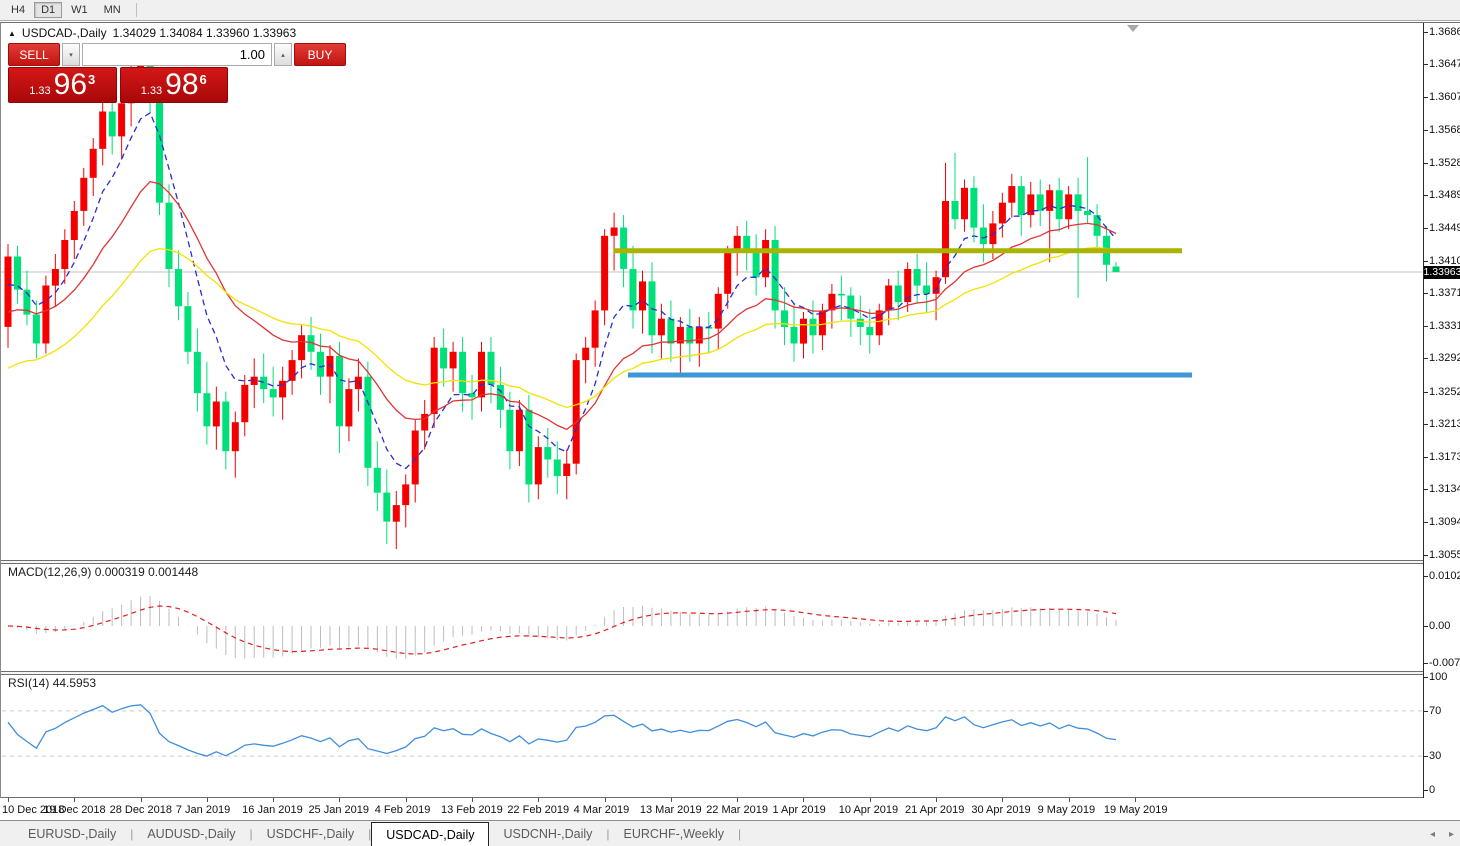 The width and height of the screenshot is (1460, 846). Describe the element at coordinates (62, 85) in the screenshot. I see `sell-quote-box: 1.33 96 3` at that location.